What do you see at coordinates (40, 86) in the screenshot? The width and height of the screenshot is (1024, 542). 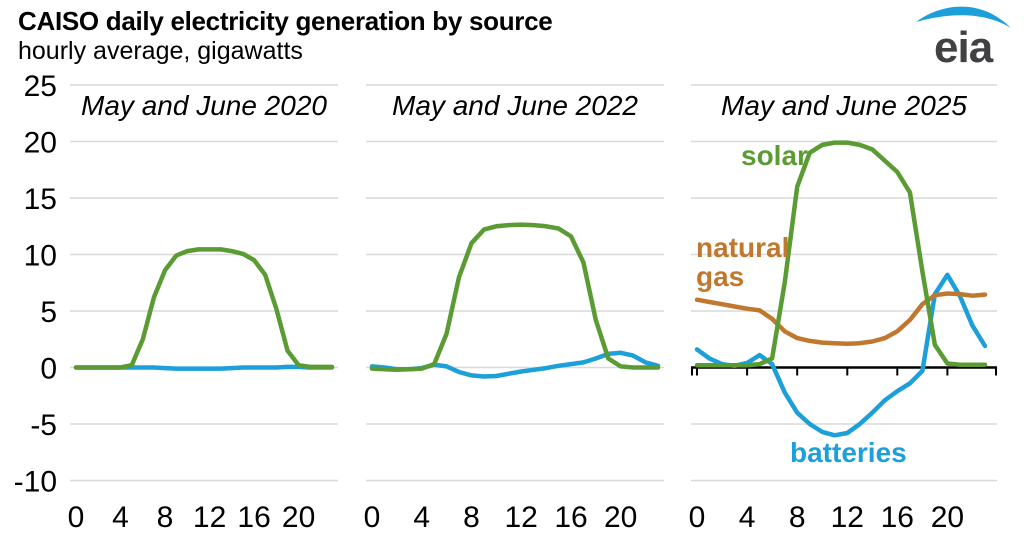 I see `y-tick-label: 25` at bounding box center [40, 86].